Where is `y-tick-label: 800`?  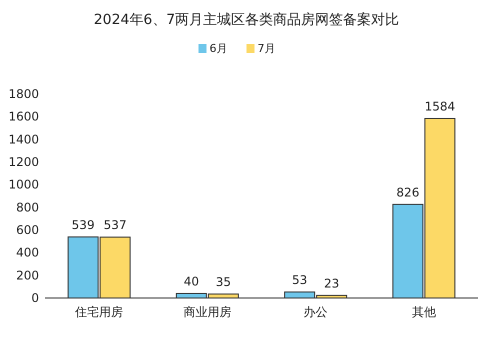
y-tick-label: 800 is located at coordinates (27, 207).